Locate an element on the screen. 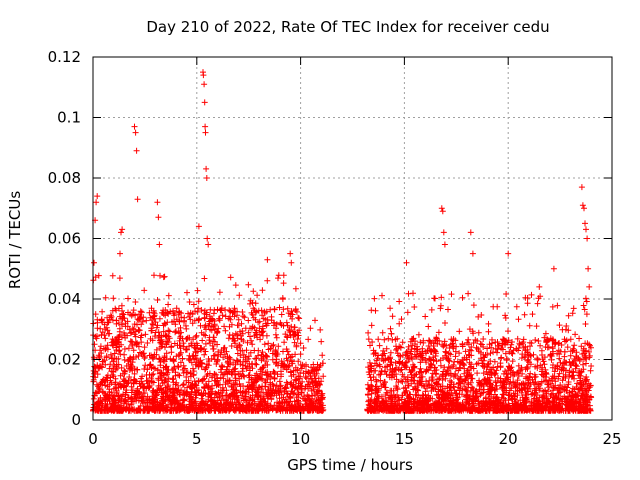 The image size is (640, 480). x-tick-label: 0 is located at coordinates (93, 439).